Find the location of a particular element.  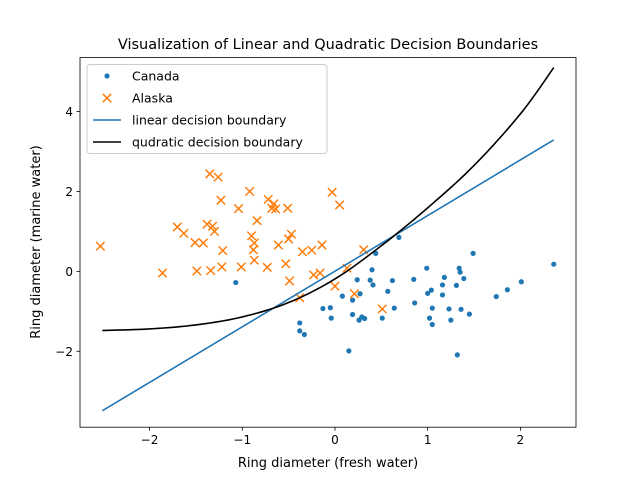

y-tick-label: 0 is located at coordinates (69, 272).